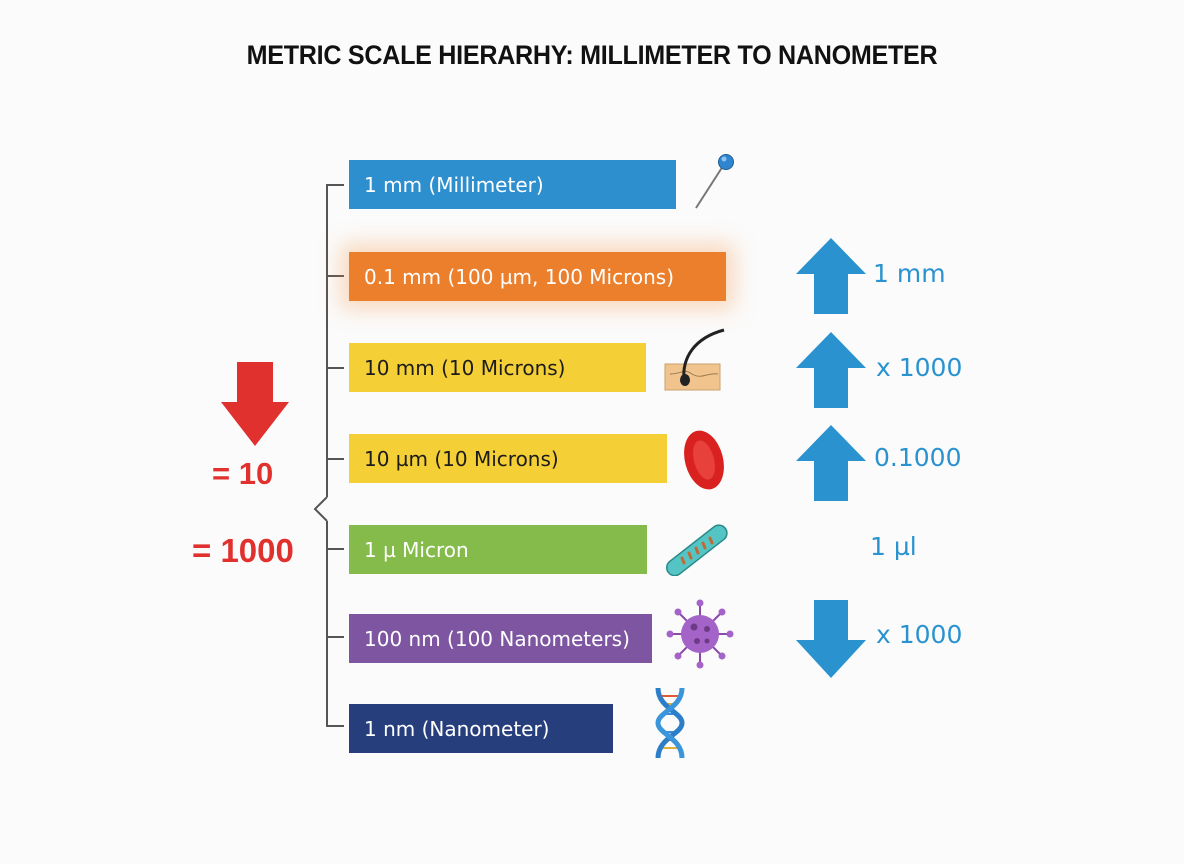  I want to click on hair-follicle-icon, so click(694, 359).